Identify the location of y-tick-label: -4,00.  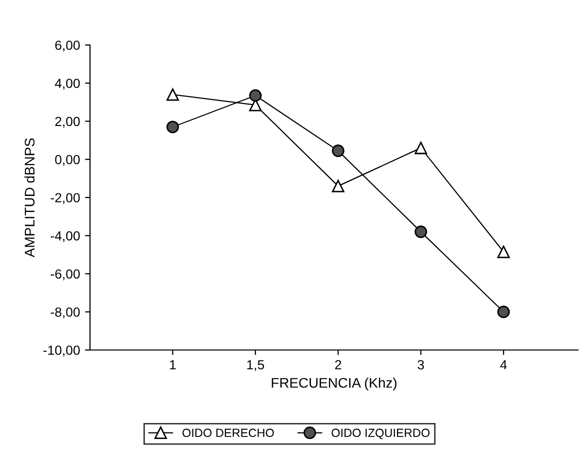
(65, 236).